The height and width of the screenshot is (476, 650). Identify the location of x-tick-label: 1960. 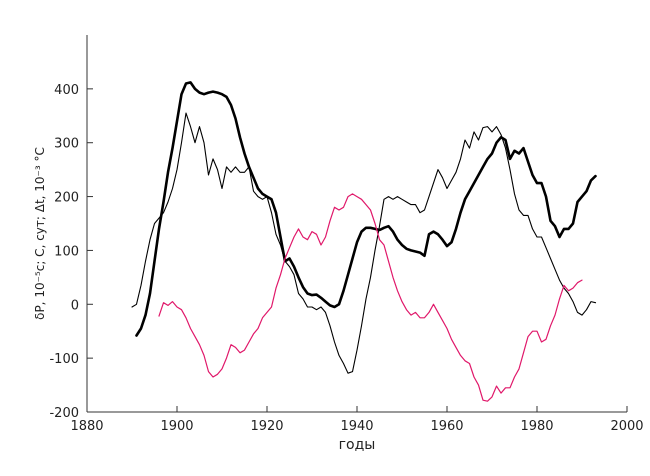
(446, 426).